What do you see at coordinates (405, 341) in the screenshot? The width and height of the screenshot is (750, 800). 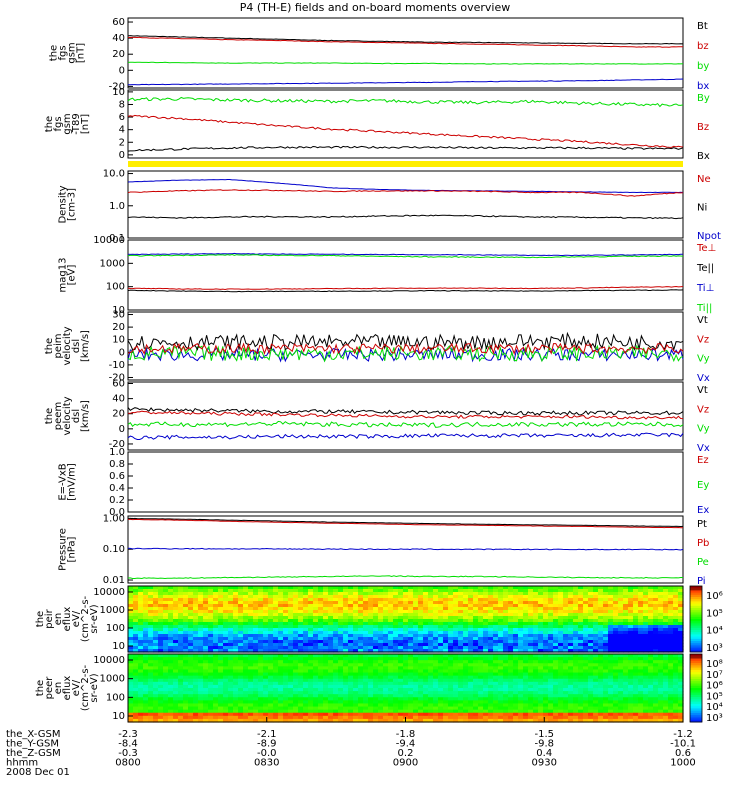 I see `series-line` at bounding box center [405, 341].